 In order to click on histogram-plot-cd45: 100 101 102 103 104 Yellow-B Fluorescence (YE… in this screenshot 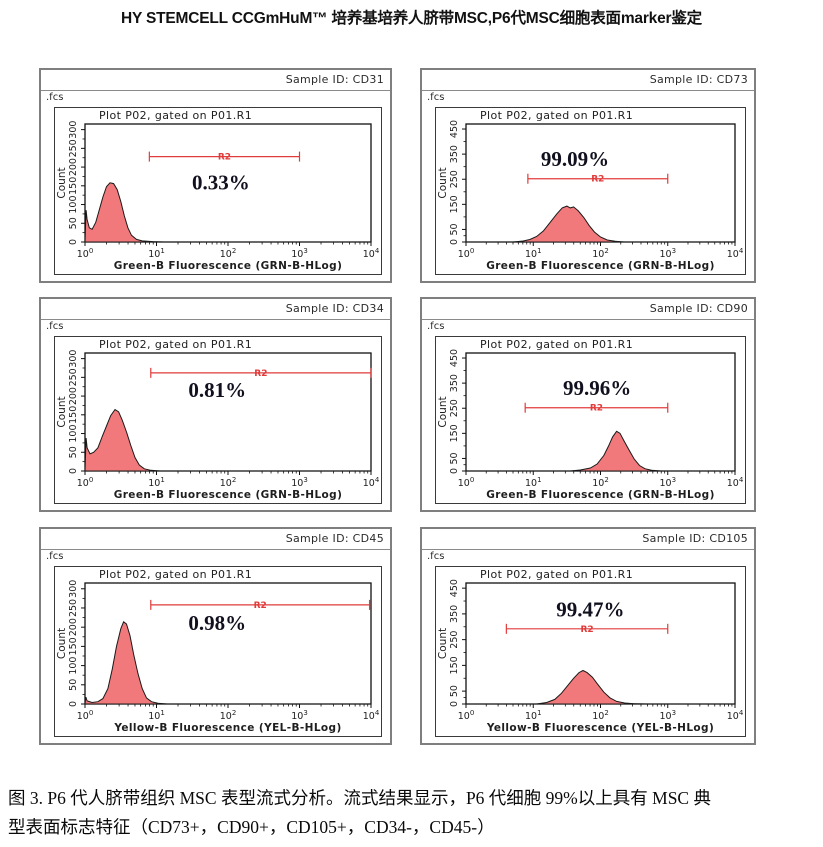, I will do `click(218, 657)`.